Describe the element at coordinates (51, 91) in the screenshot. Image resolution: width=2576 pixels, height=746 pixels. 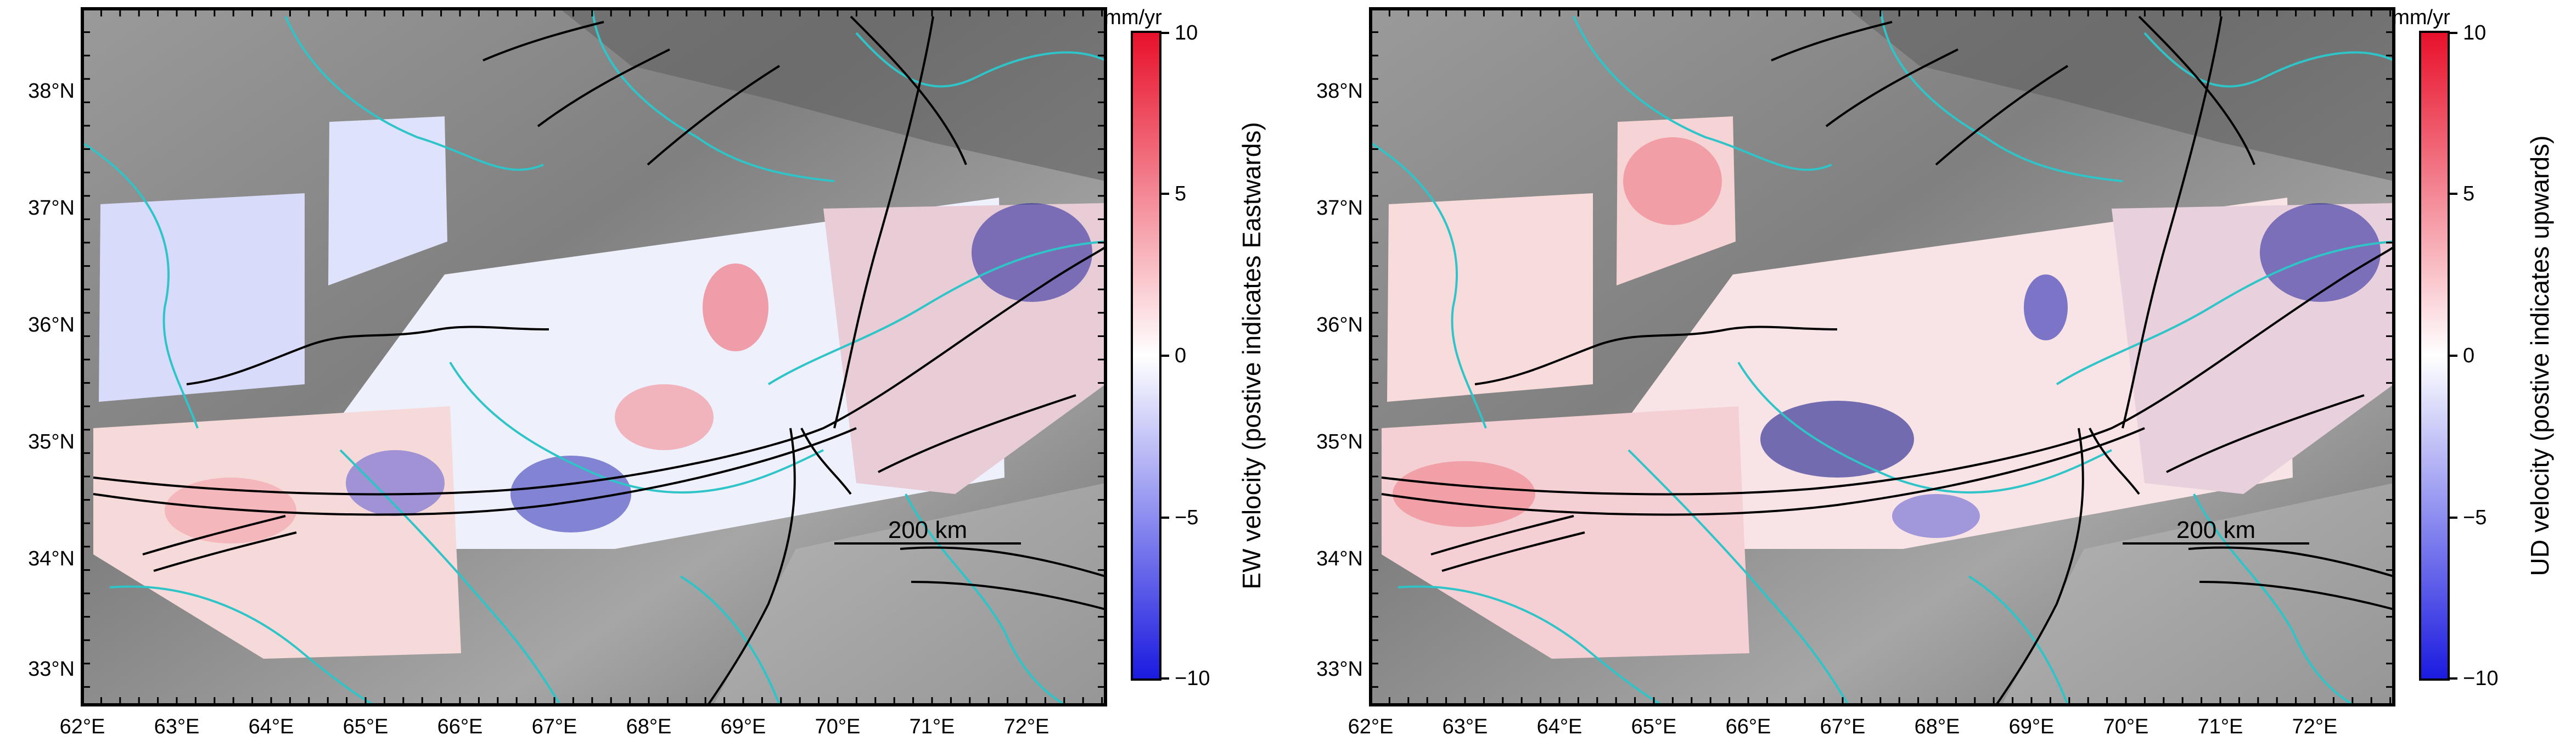
I see `lat-label-38: 38°N` at that location.